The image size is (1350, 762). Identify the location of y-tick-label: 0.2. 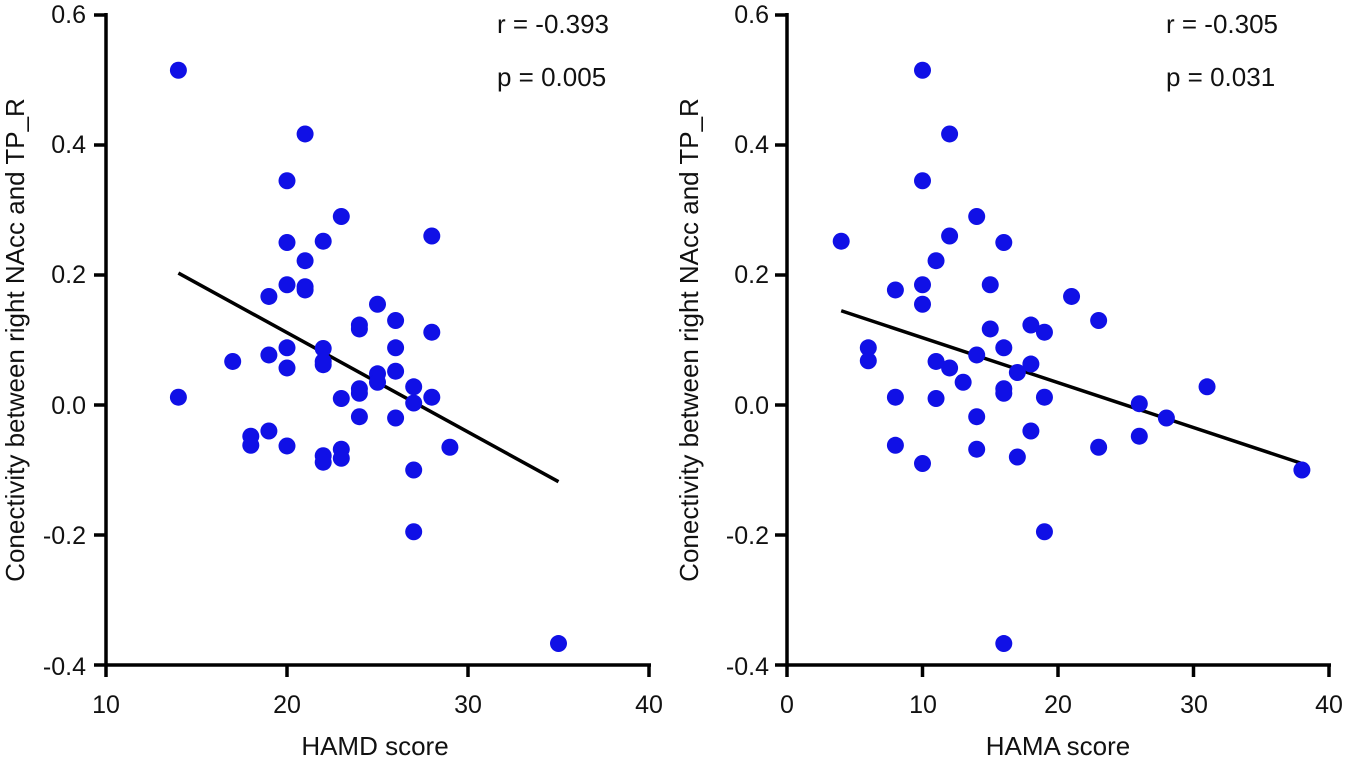
(68, 275).